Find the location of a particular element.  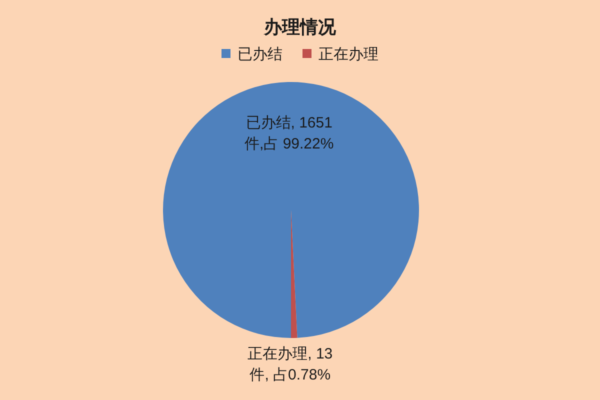

data-label: 正在办理, 13件, 占0.78% is located at coordinates (290, 364).